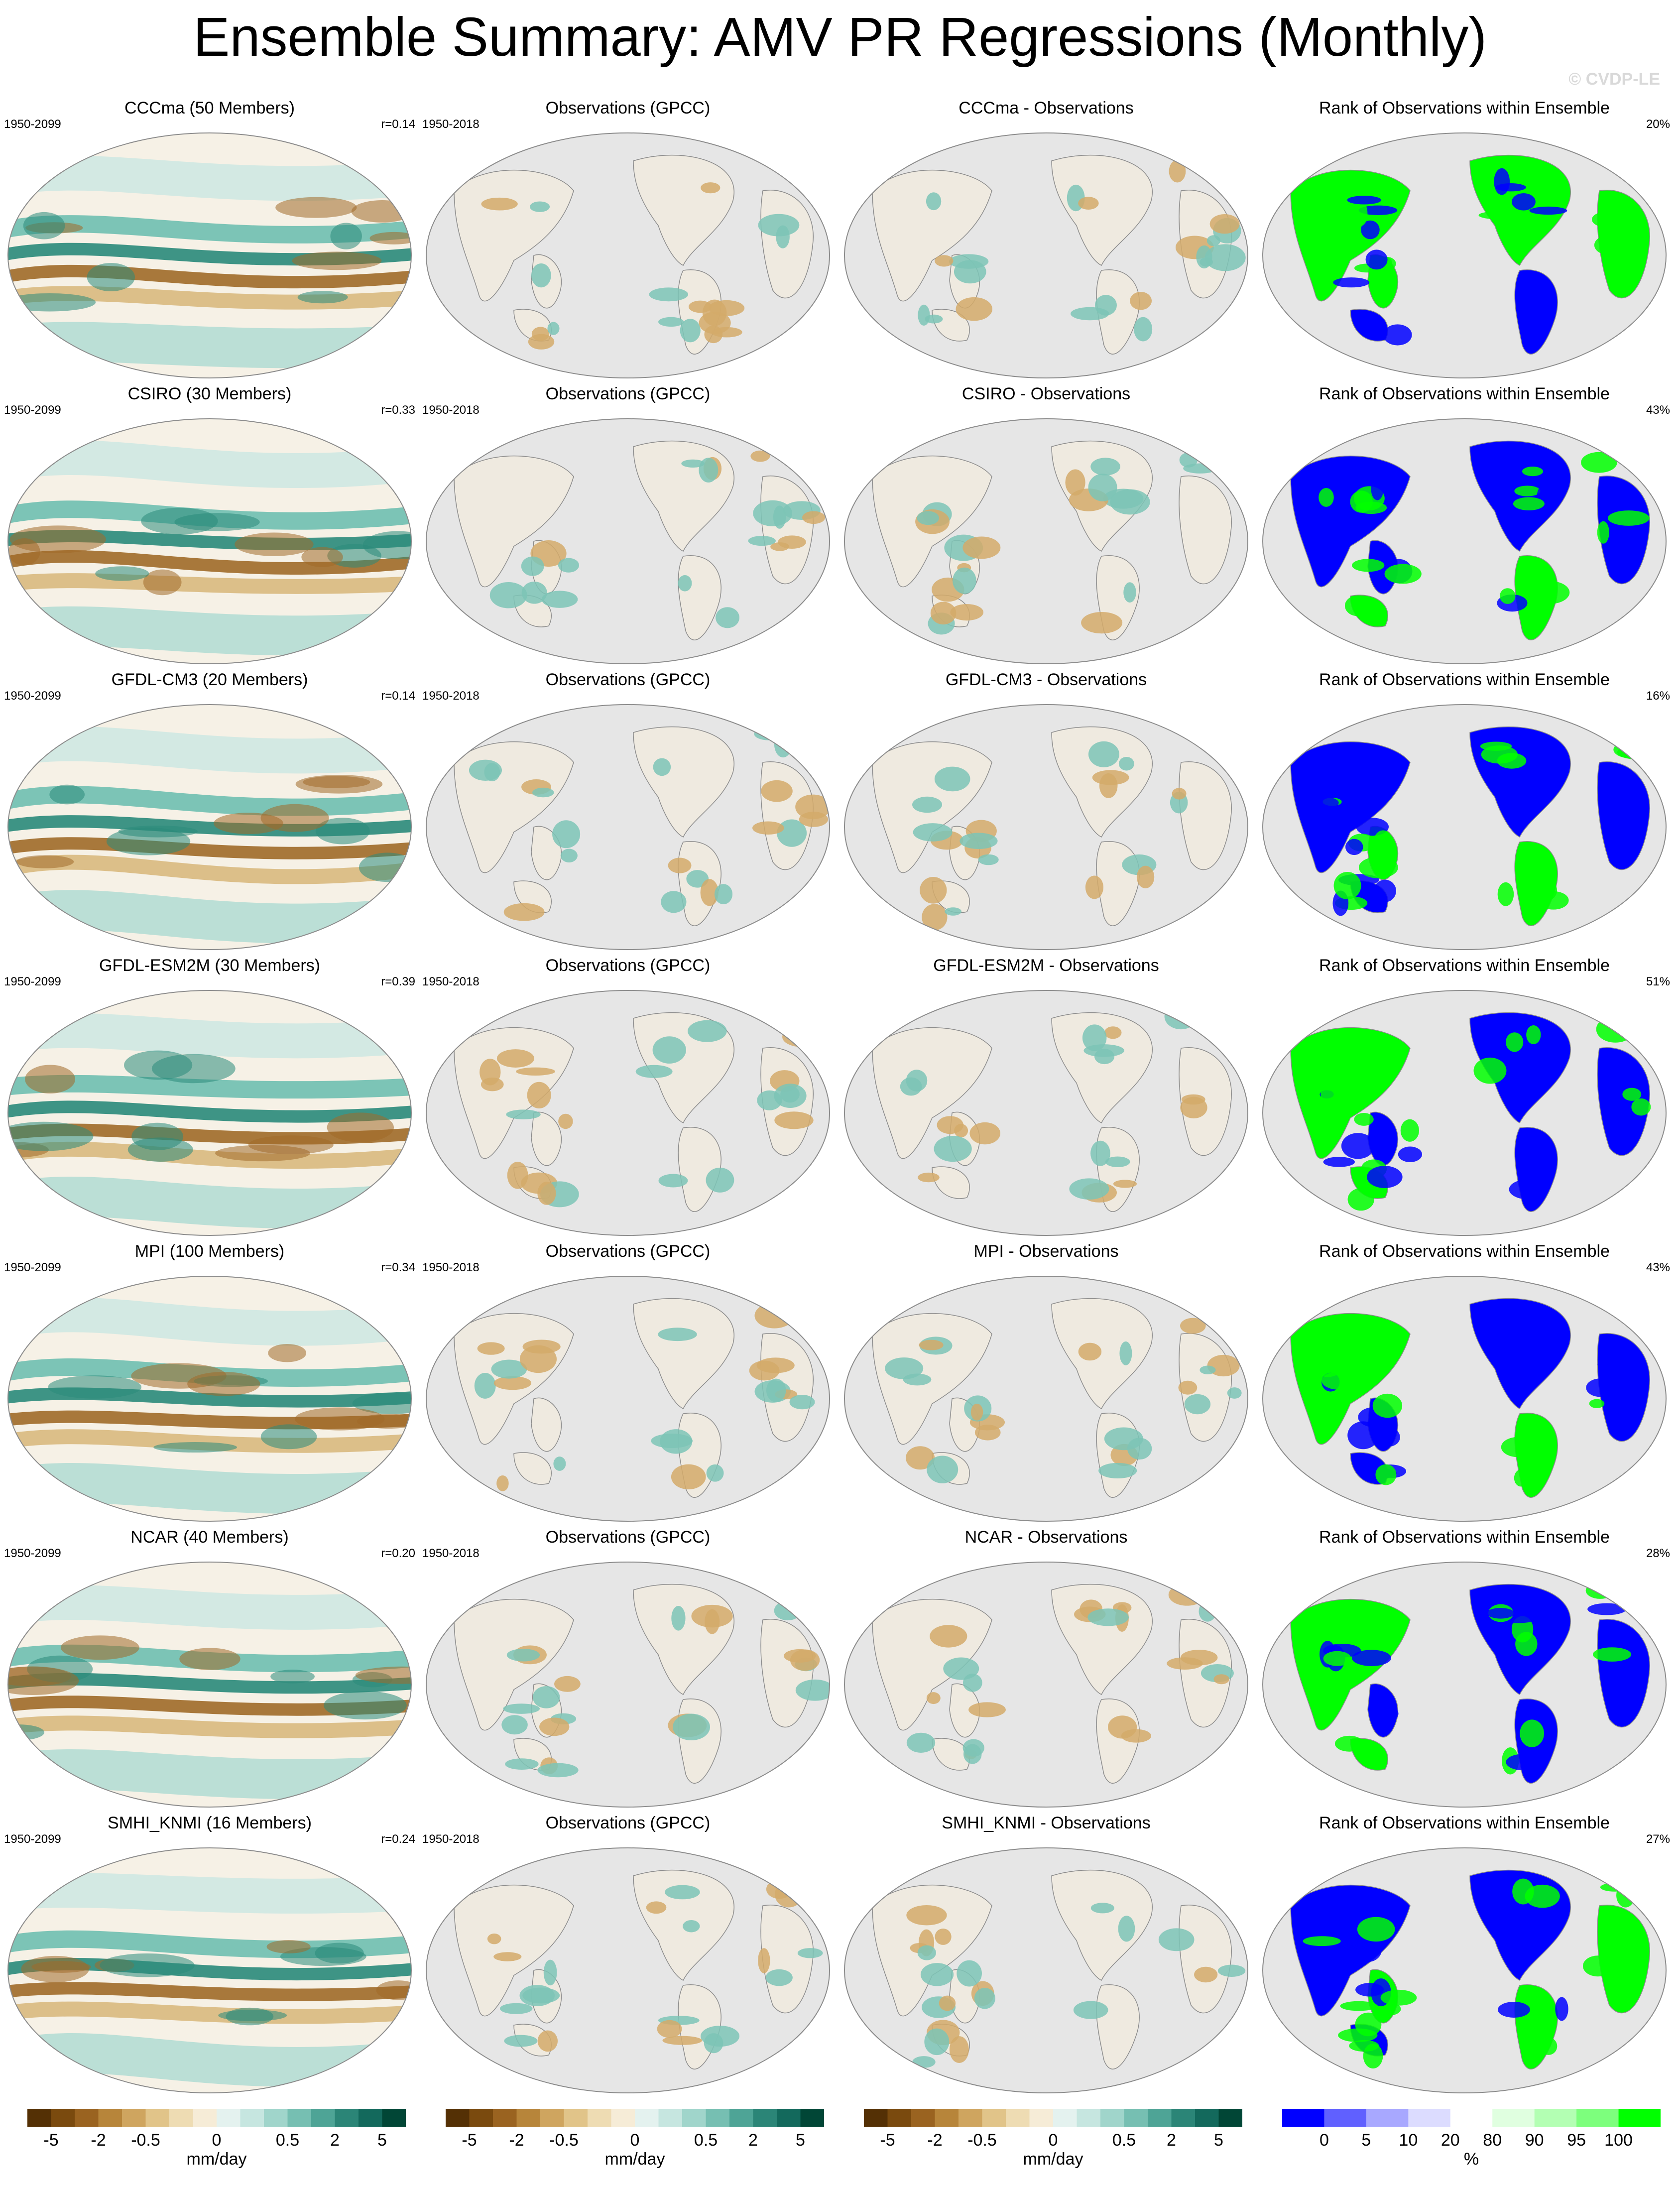  Describe the element at coordinates (1046, 525) in the screenshot. I see `panel-diff: CSIRO - Observations` at that location.